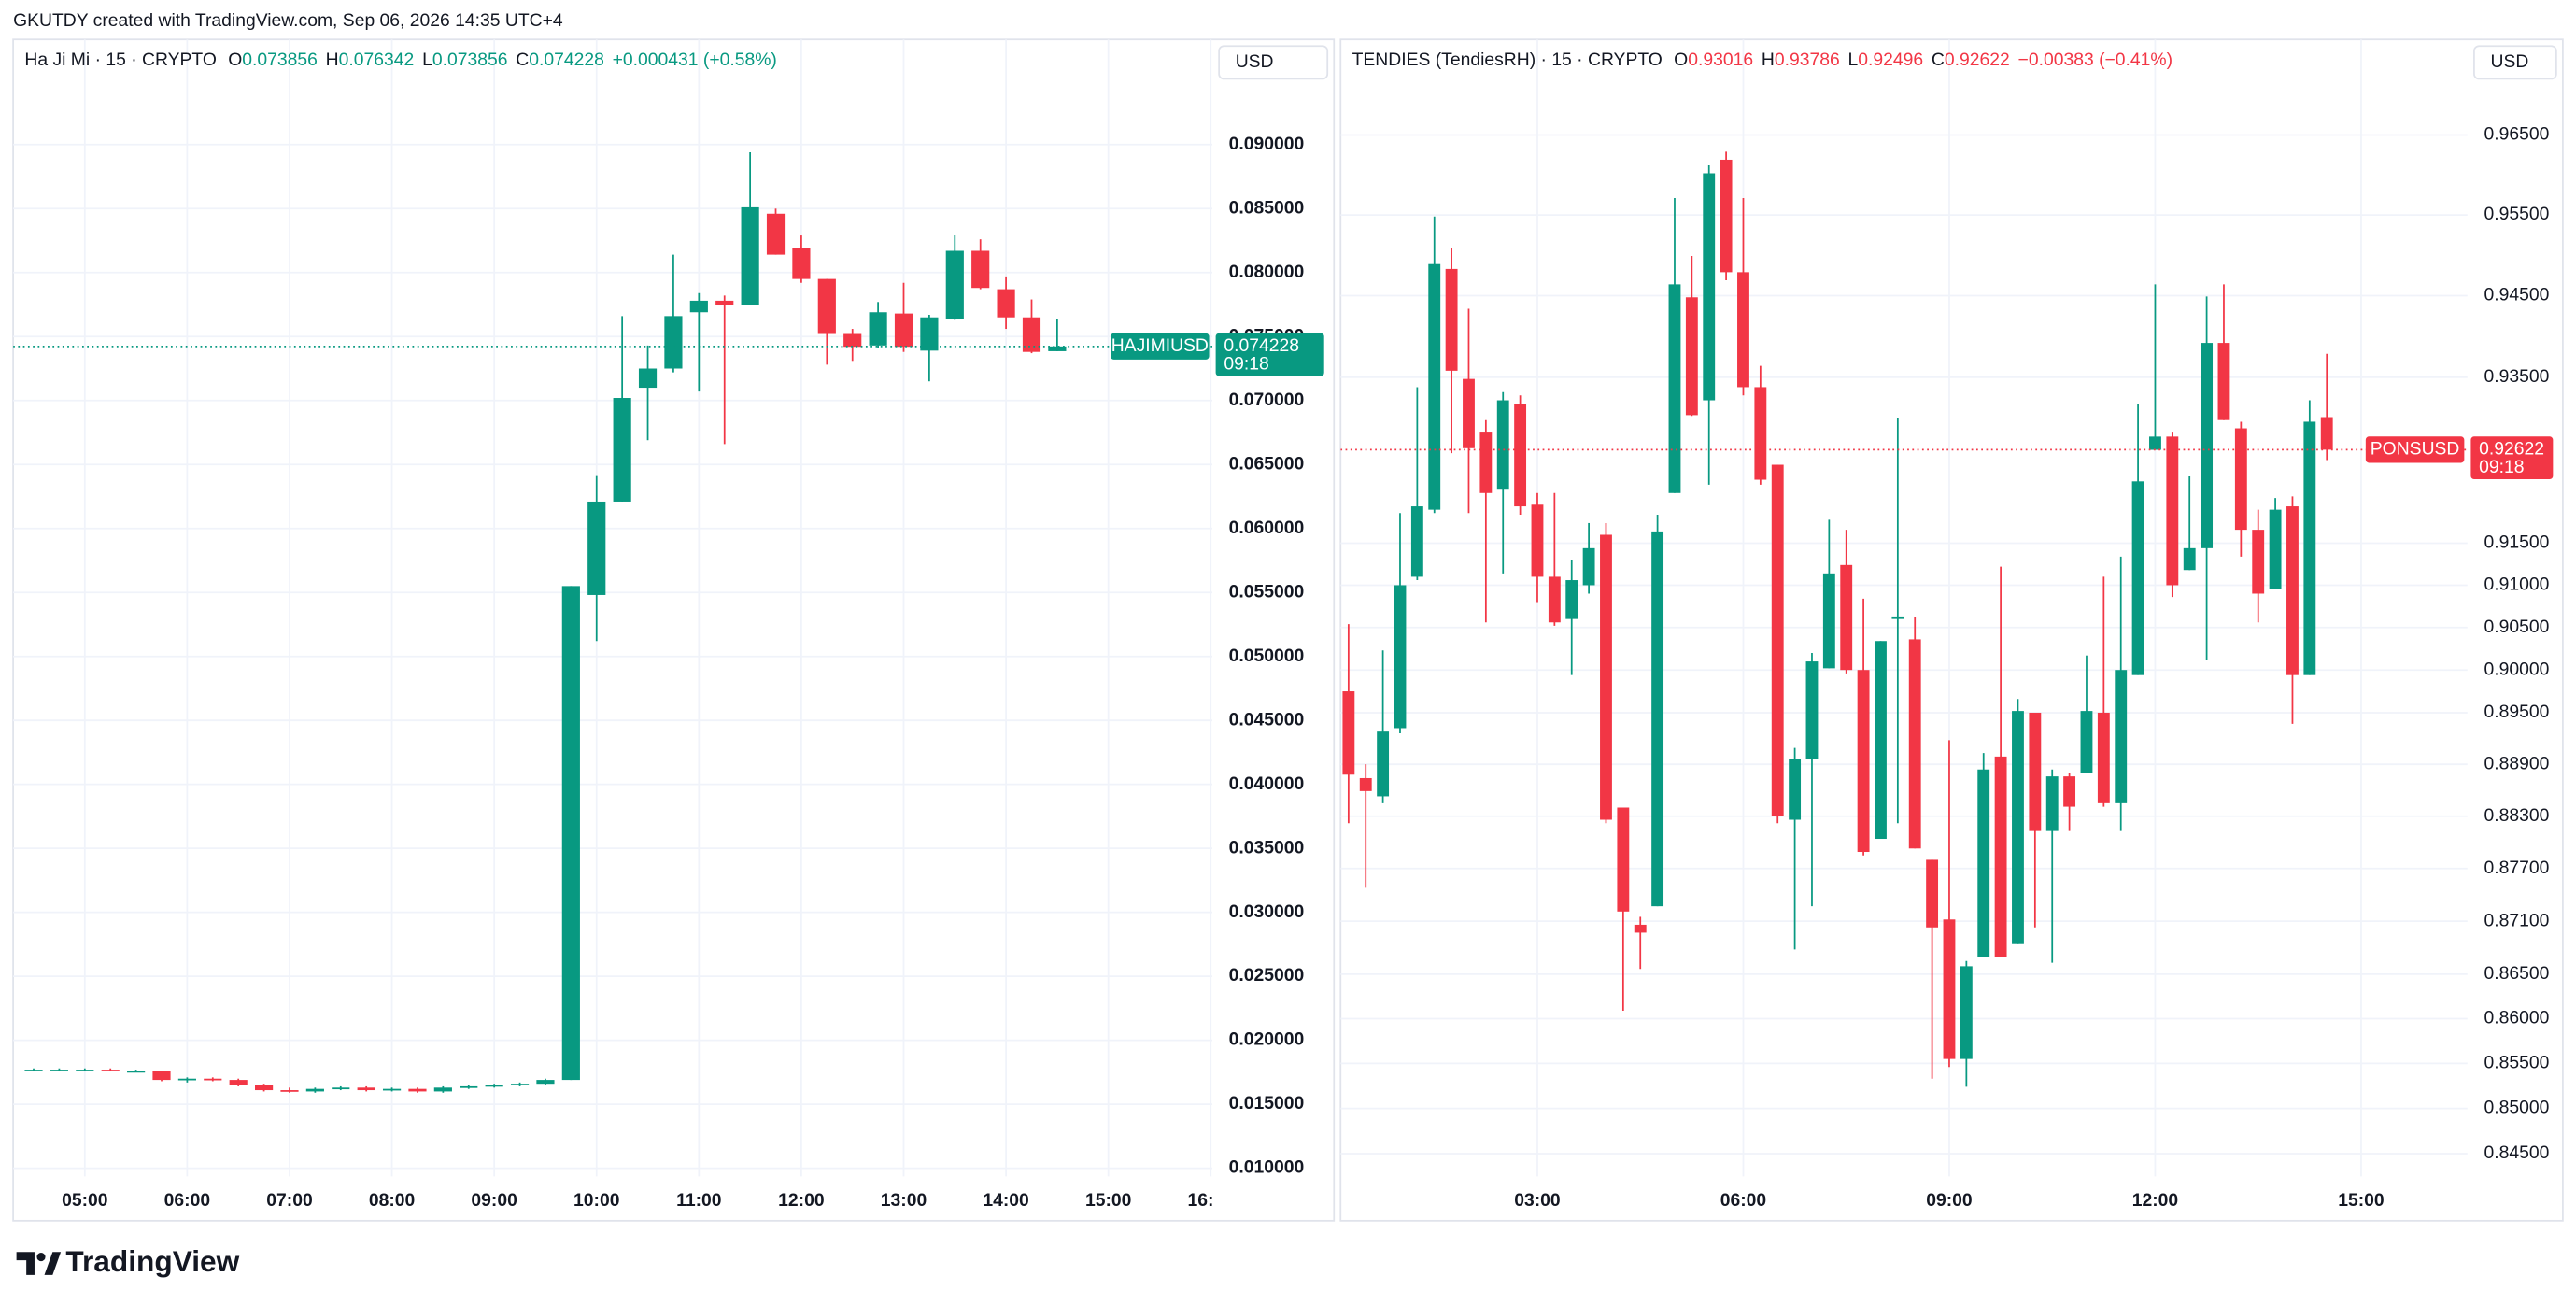  Describe the element at coordinates (1949, 1200) in the screenshot. I see `time-axis: 03:00 06:00 09:00 12:00 15:00` at that location.